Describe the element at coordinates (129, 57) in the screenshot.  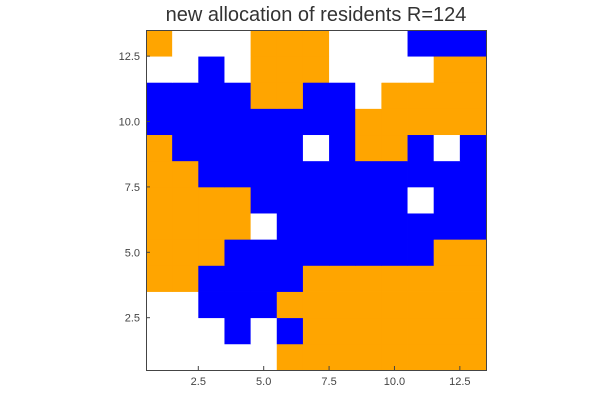
I see `y-tick-label: 12.5` at that location.